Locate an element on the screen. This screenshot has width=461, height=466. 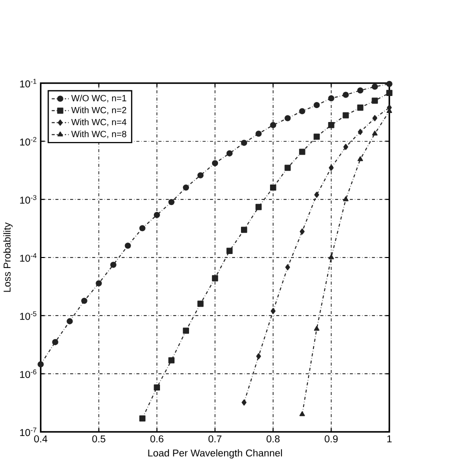
legend-label: With WC, n=4 is located at coordinates (98, 122).